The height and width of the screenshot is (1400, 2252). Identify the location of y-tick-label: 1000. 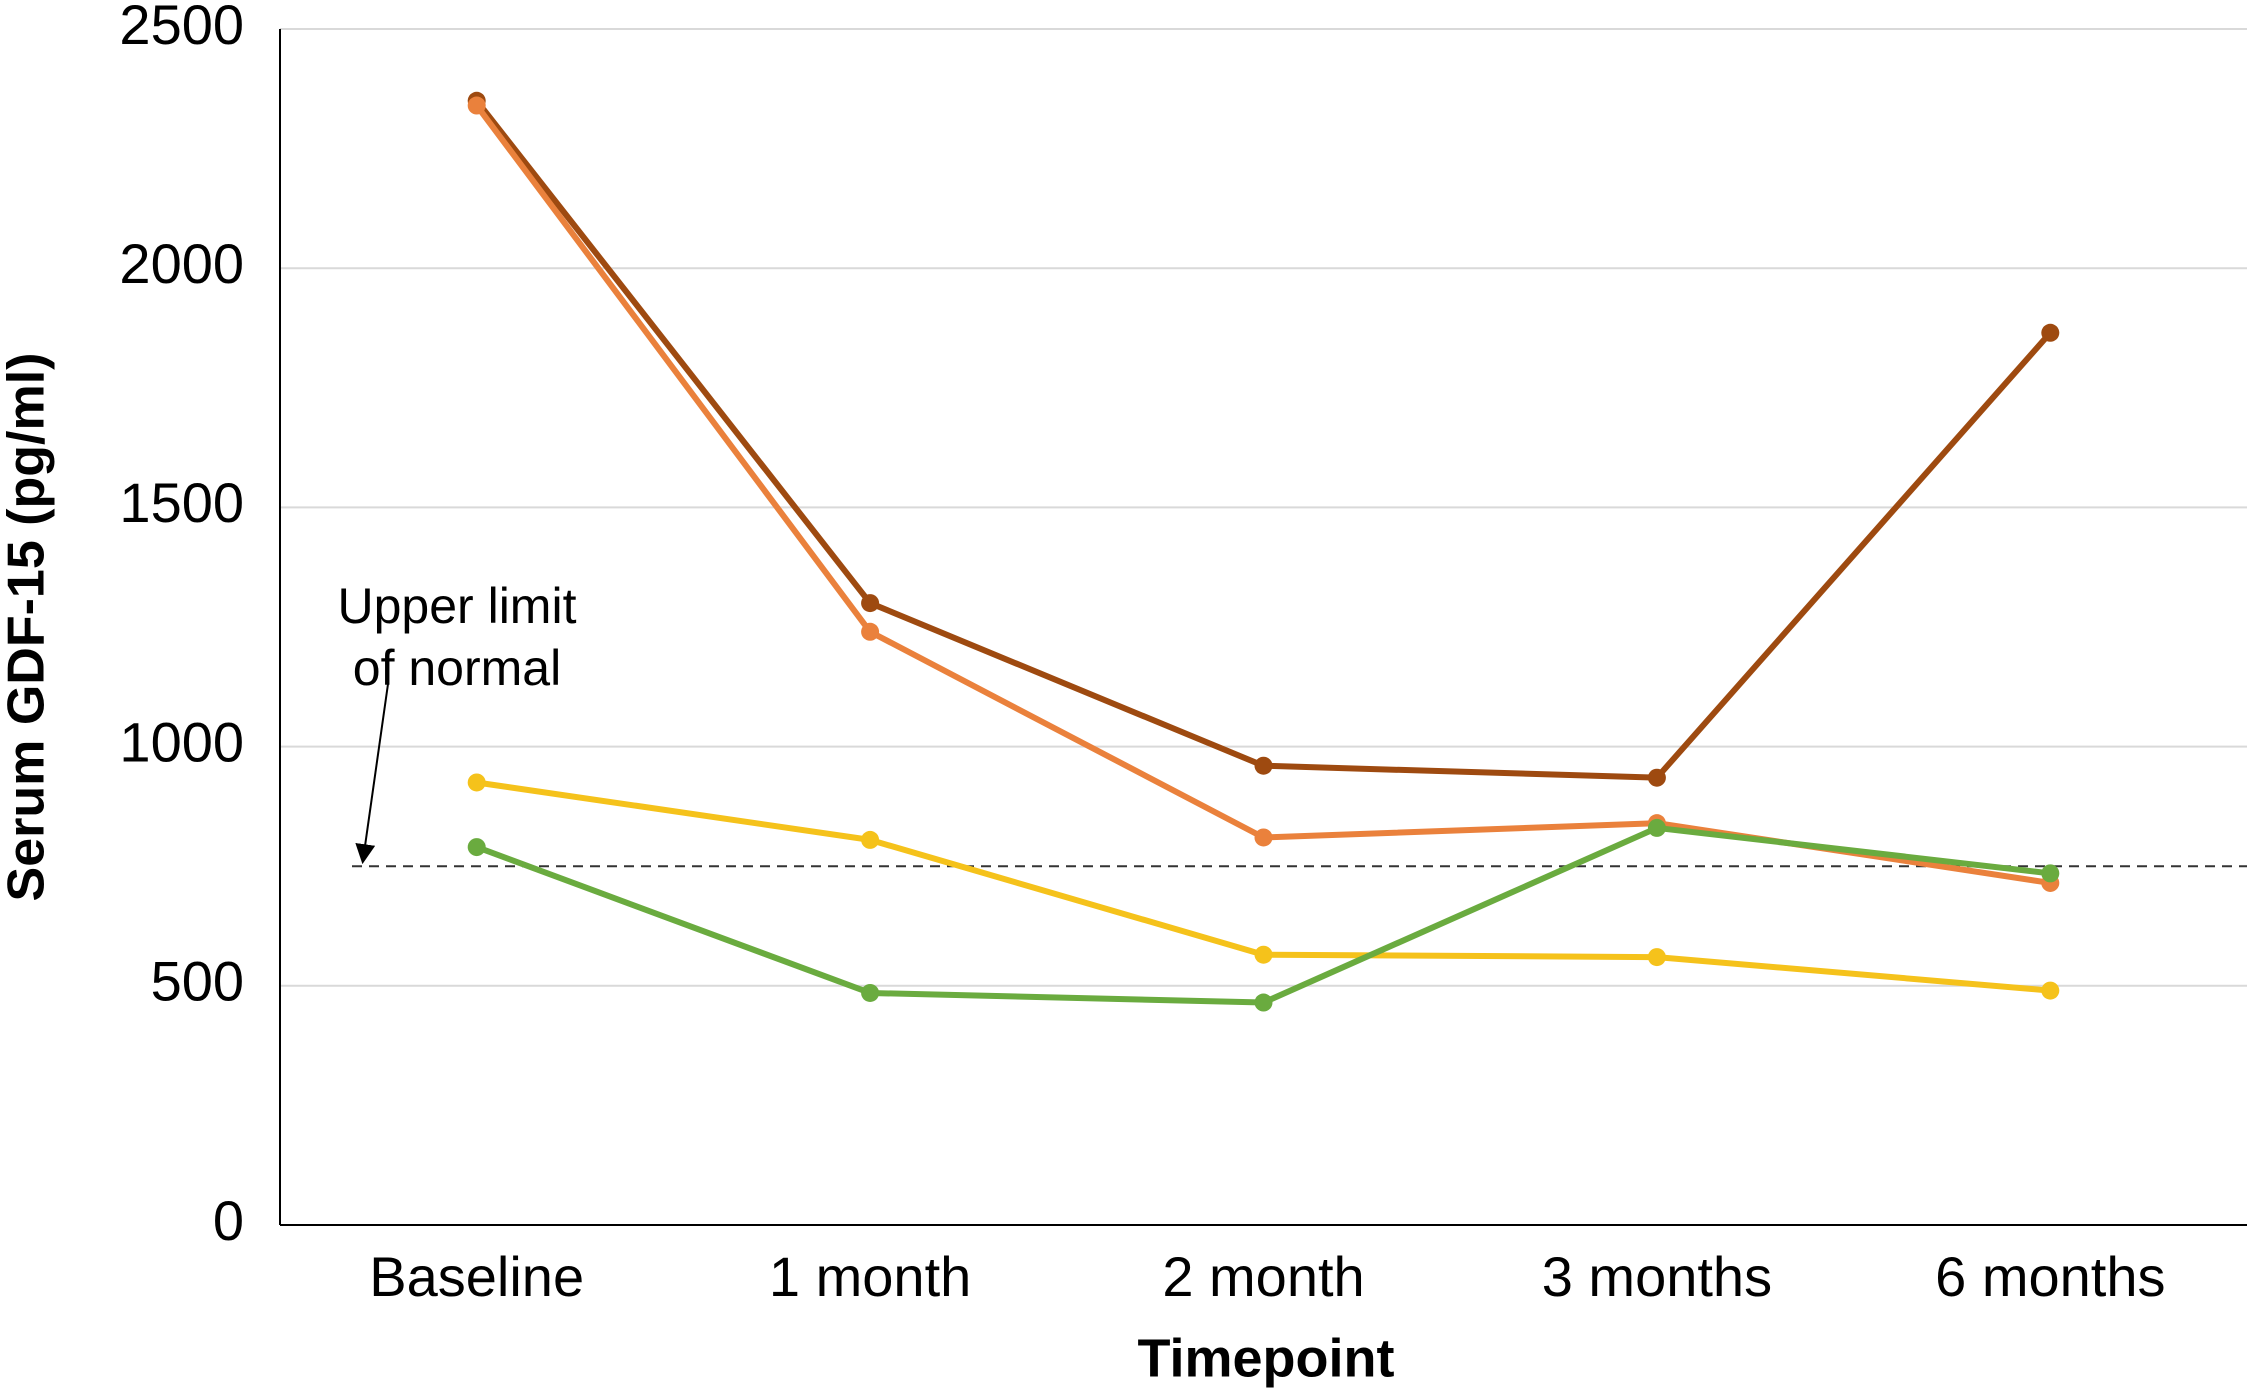
(181, 741).